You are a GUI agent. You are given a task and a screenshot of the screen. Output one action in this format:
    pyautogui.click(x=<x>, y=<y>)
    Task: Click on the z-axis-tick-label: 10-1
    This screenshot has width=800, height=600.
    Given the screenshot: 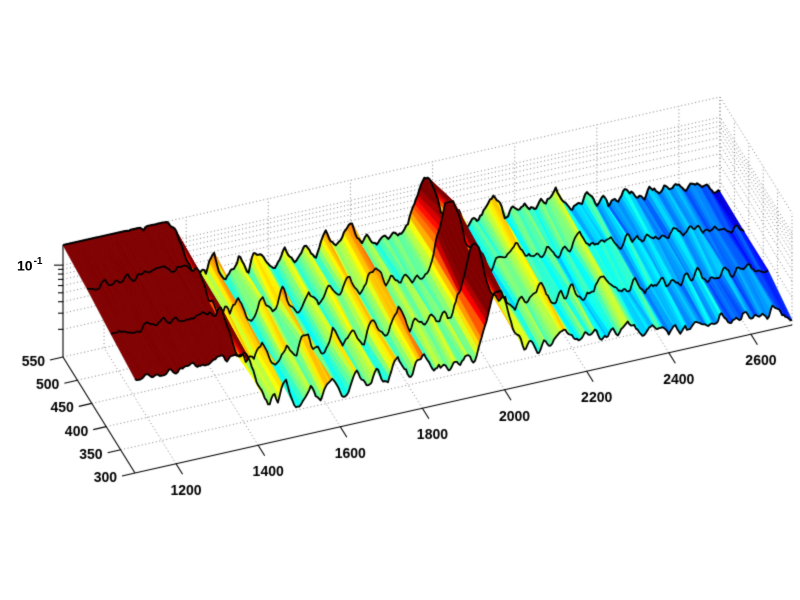 What is the action you would take?
    pyautogui.click(x=30, y=265)
    